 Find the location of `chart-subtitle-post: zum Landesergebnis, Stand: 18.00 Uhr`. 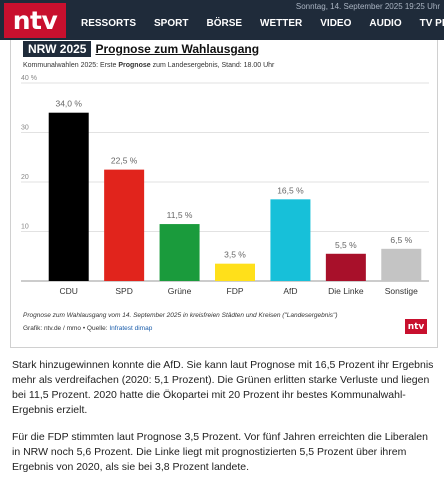

chart-subtitle-post: zum Landesergebnis, Stand: 18.00 Uhr is located at coordinates (212, 65).